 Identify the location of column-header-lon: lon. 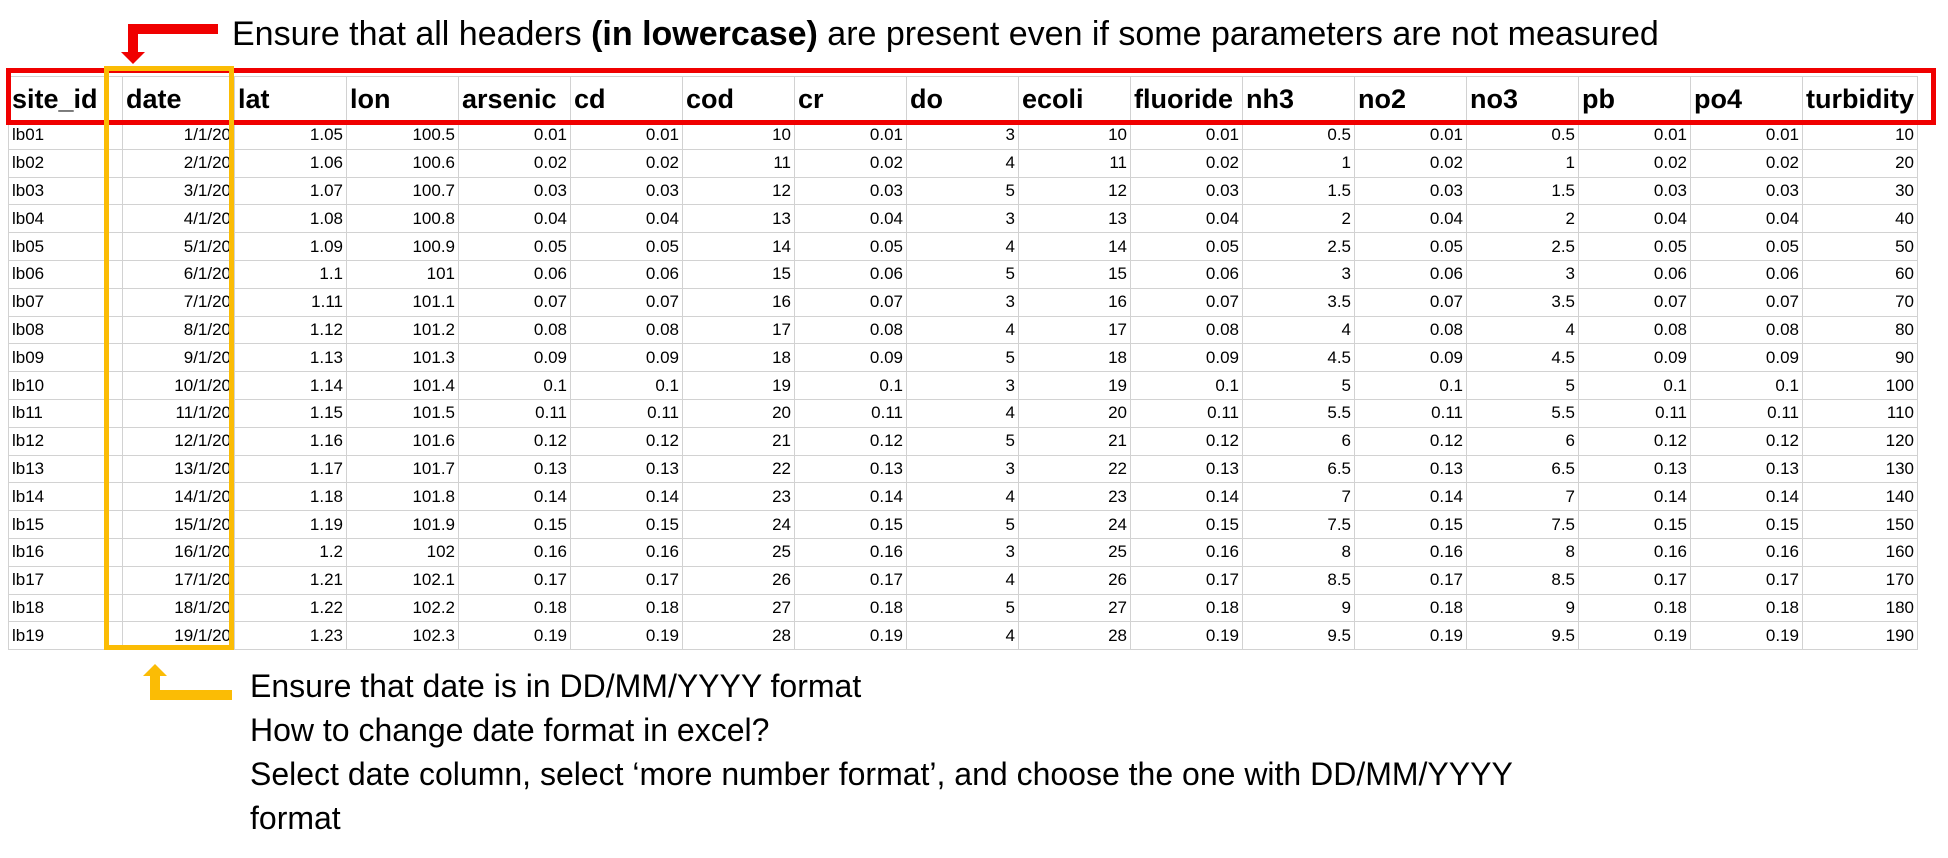
(402, 99).